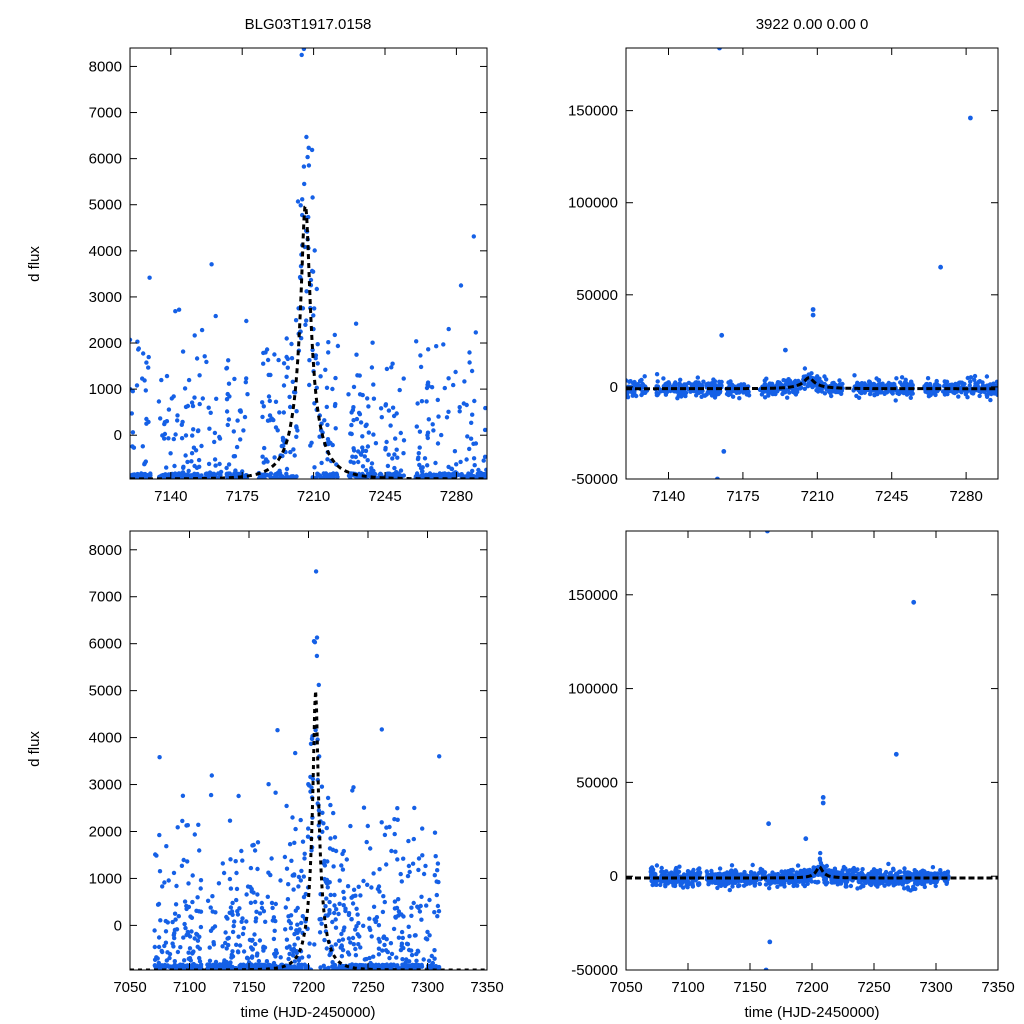 The height and width of the screenshot is (1024, 1024). I want to click on x-tick-label: 7250, so click(873, 987).